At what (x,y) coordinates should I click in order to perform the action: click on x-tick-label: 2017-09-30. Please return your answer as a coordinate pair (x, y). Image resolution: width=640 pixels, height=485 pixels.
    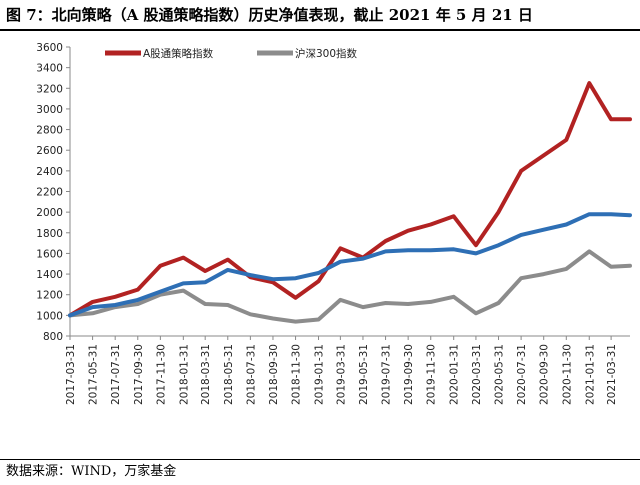
    Looking at the image, I should click on (139, 374).